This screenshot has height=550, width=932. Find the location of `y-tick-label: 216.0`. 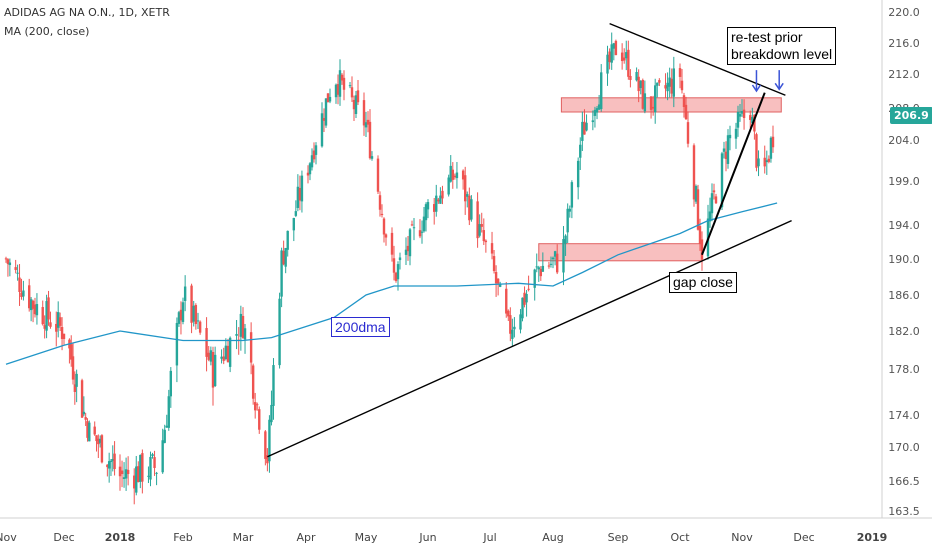

y-tick-label: 216.0 is located at coordinates (904, 43).